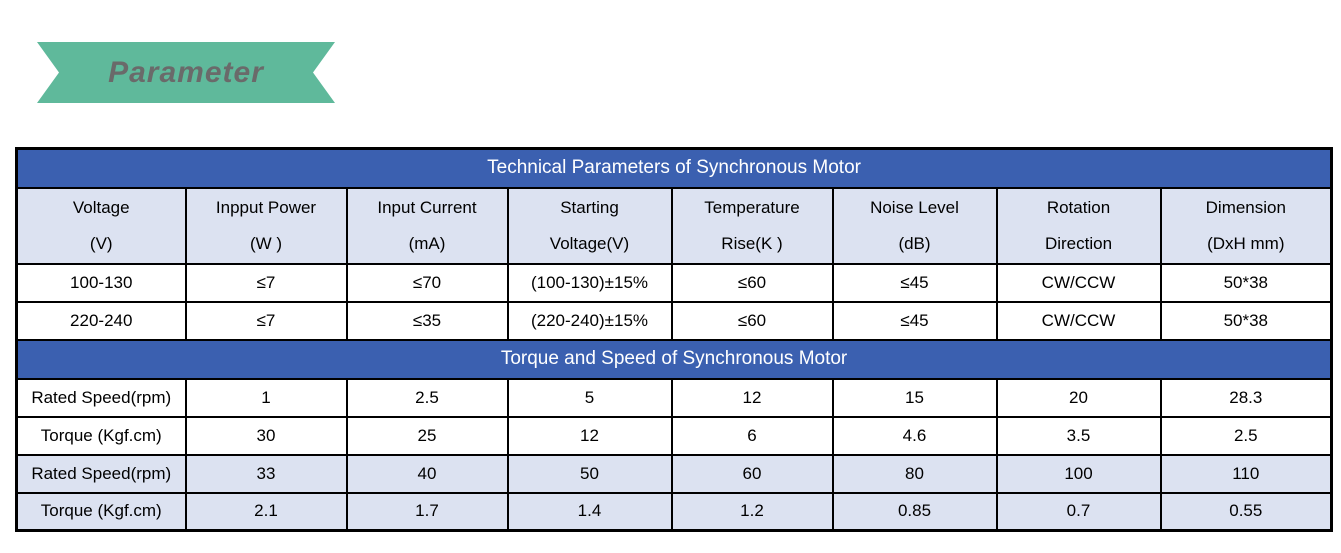  Describe the element at coordinates (589, 320) in the screenshot. I see `cell: (220-240)±15%` at that location.